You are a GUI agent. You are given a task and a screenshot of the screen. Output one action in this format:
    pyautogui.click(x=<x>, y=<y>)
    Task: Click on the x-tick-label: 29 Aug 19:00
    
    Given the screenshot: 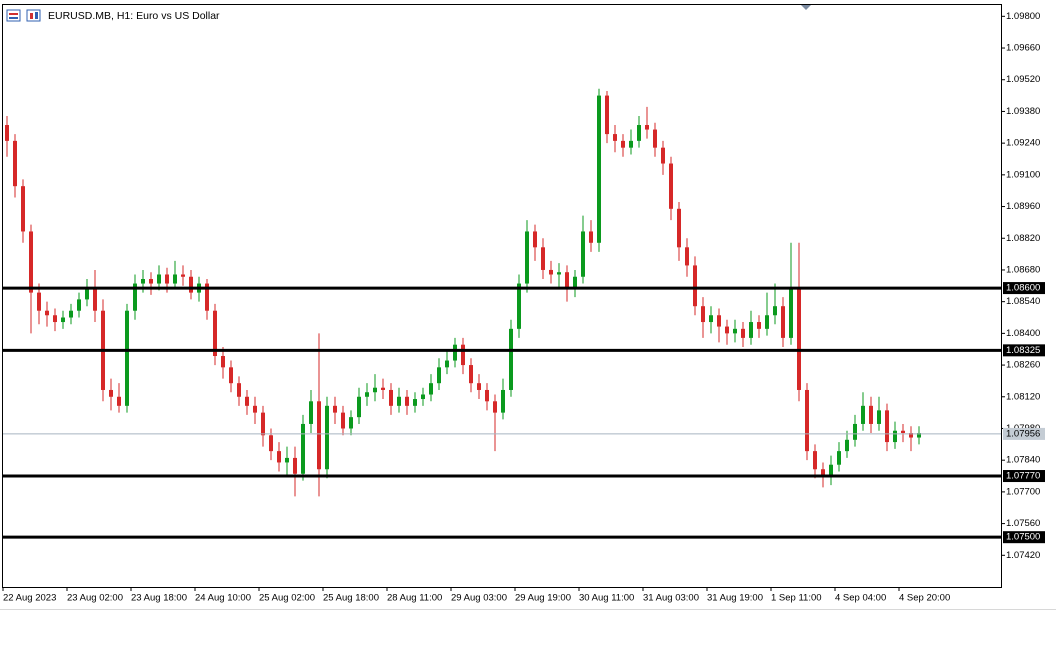 What is the action you would take?
    pyautogui.click(x=543, y=598)
    